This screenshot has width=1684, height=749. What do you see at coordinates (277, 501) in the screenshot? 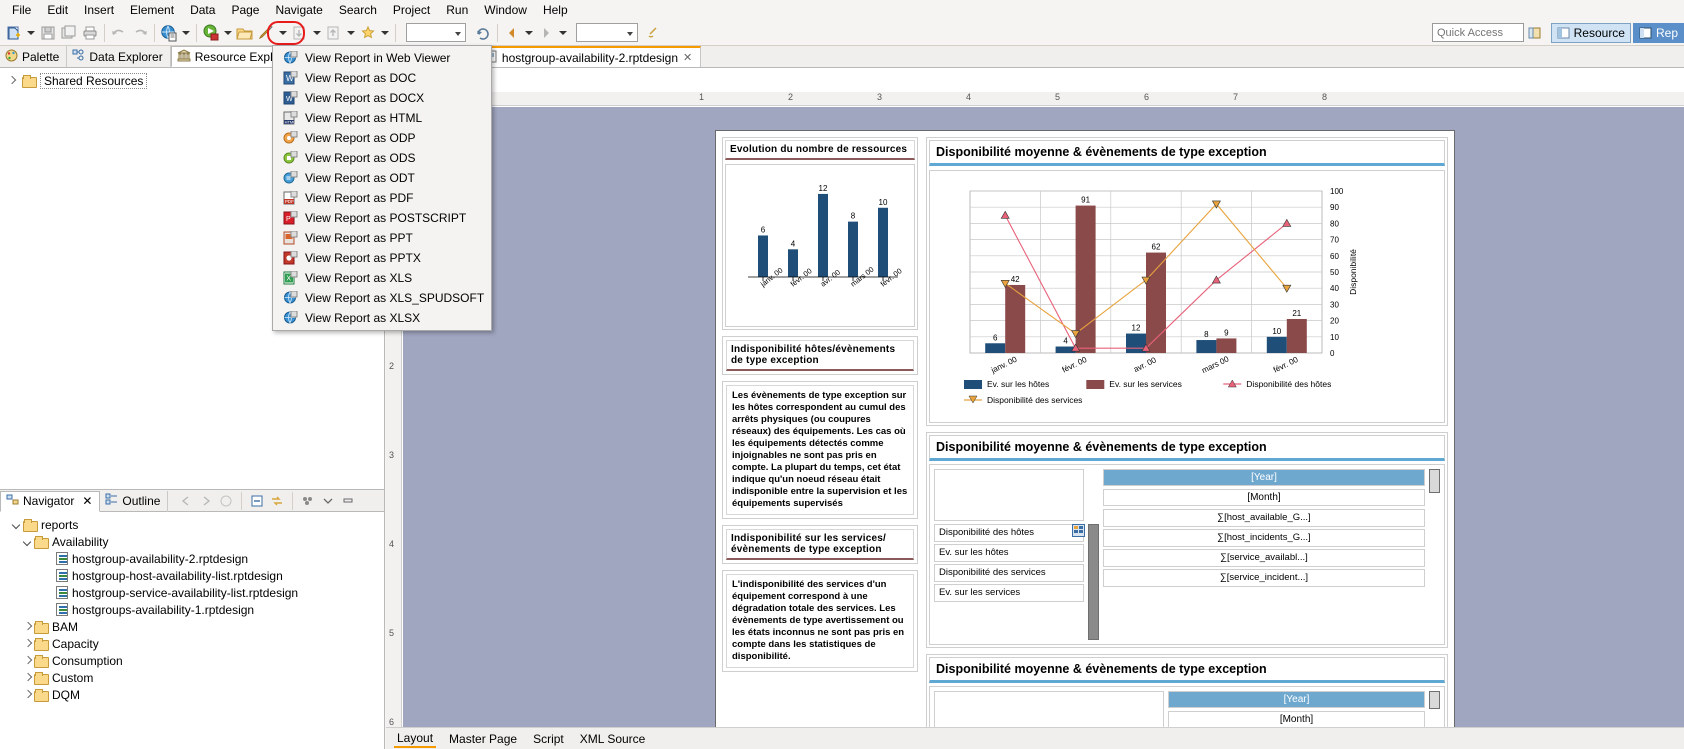
I see `link-editor-icon` at bounding box center [277, 501].